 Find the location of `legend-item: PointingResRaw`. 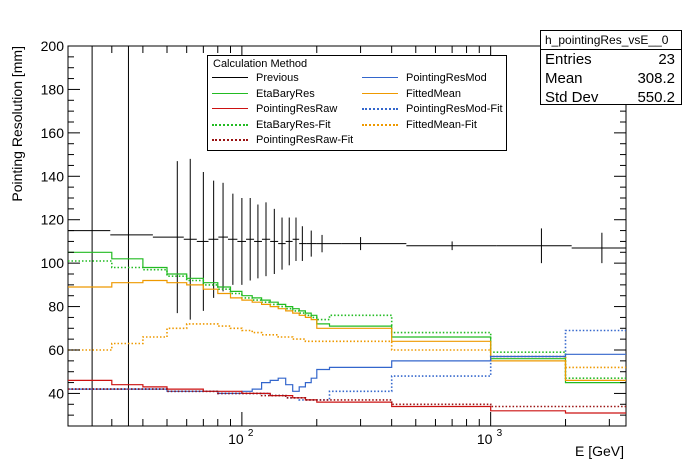

legend-item: PointingResRaw is located at coordinates (283, 109).